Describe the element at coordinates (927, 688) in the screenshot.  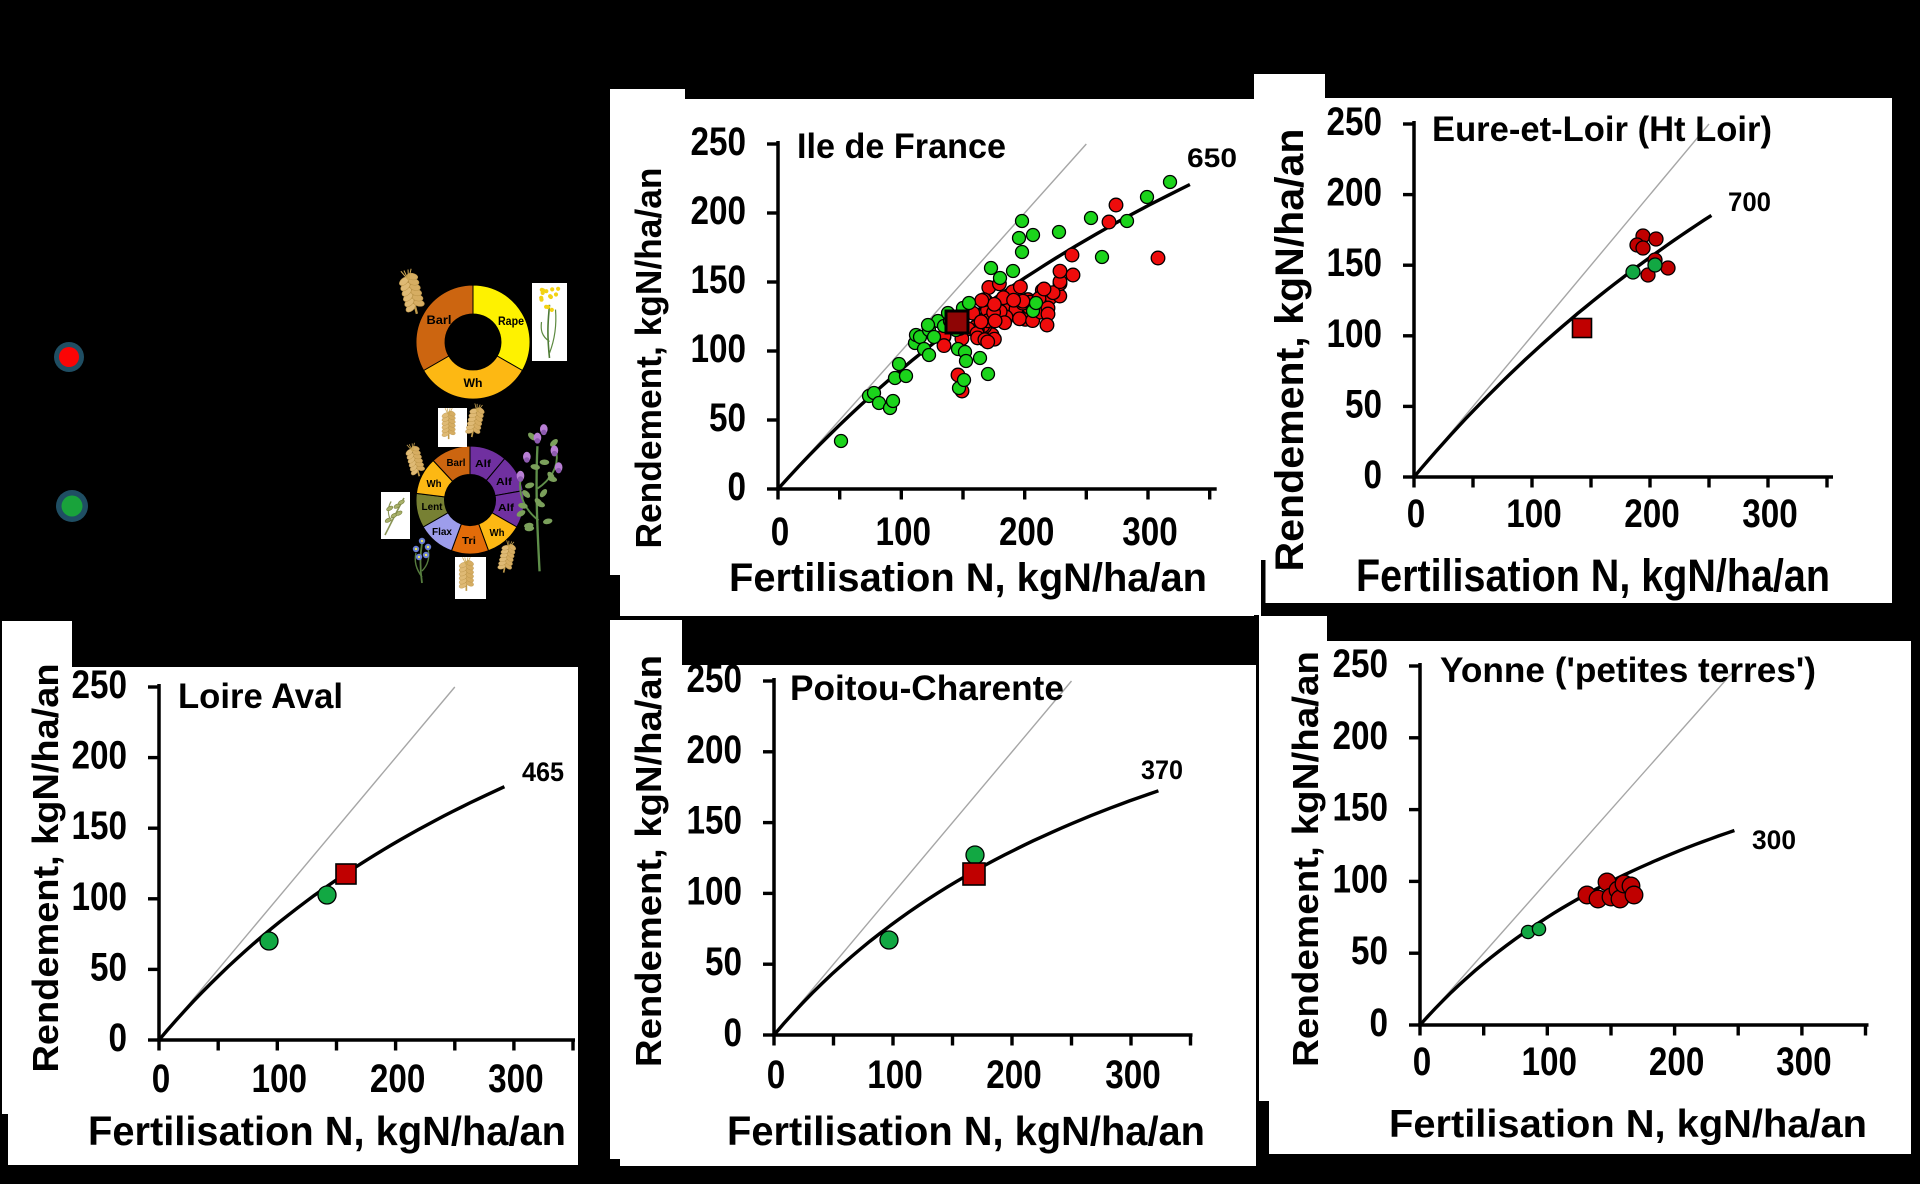
I see `svg-text: Poitou-Charente` at that location.